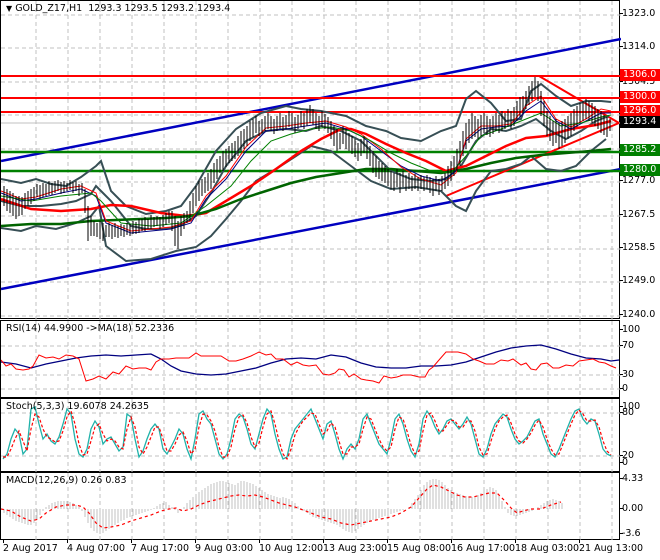 The image size is (660, 560). Describe the element at coordinates (547, 546) in the screenshot. I see `time-label: 18 Aug 03:00` at that location.